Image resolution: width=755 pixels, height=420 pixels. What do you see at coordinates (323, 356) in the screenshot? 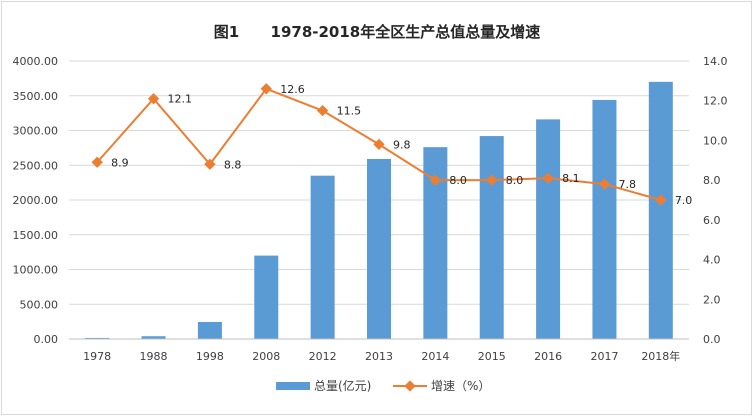
I see `x-tick-label: 2012` at bounding box center [323, 356].